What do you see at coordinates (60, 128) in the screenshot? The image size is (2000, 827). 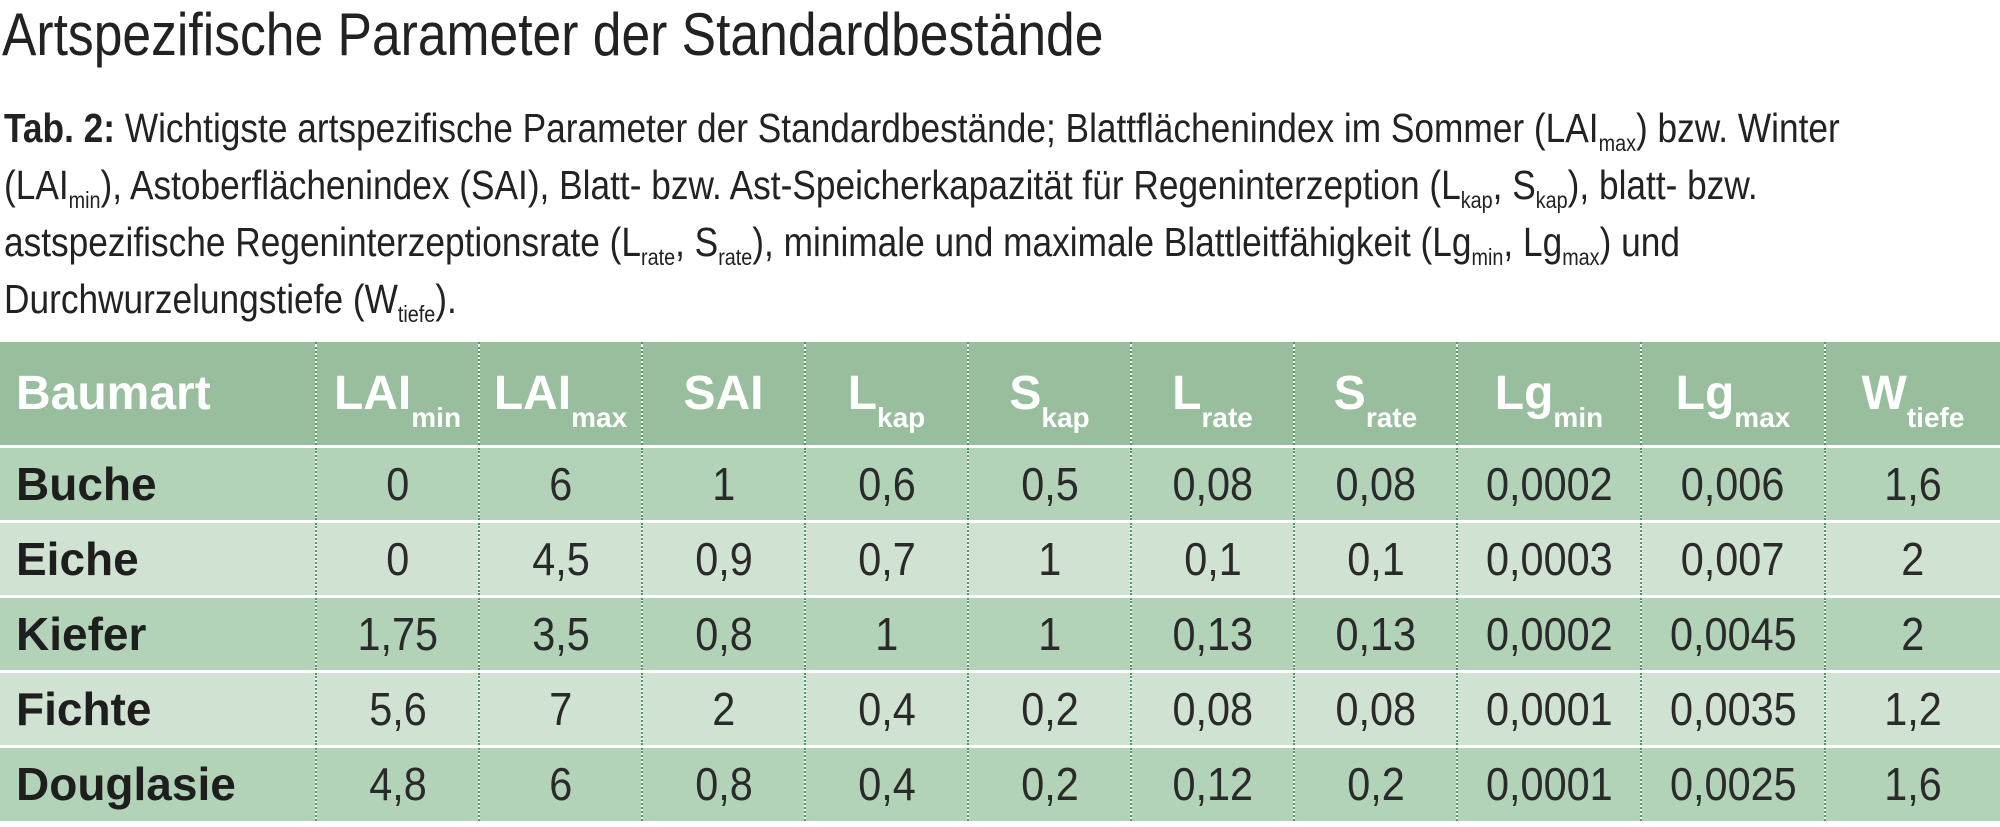 I see `caption-label: Tab. 2:` at bounding box center [60, 128].